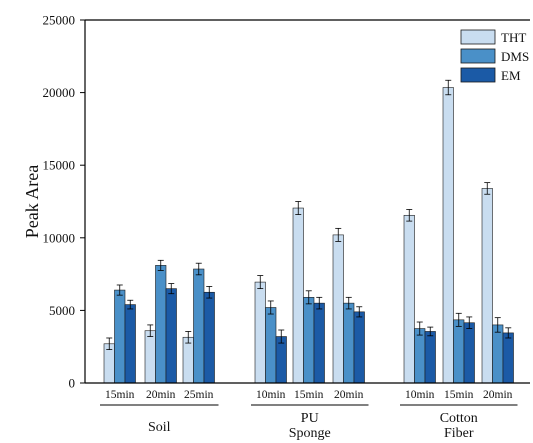  What do you see at coordinates (59, 237) in the screenshot?
I see `y-tick-label: 10000` at bounding box center [59, 237].